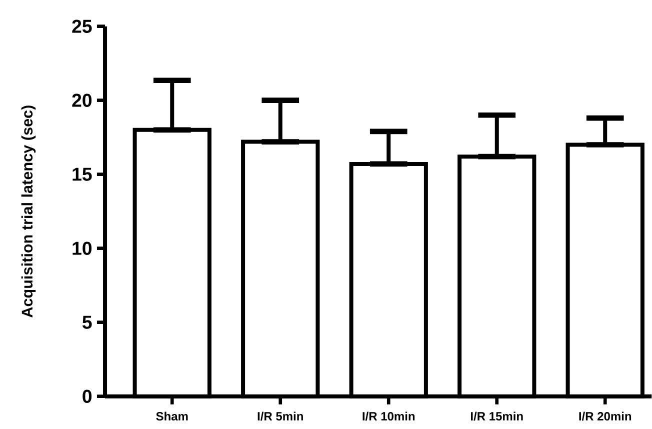 Image resolution: width=652 pixels, height=429 pixels. Describe the element at coordinates (82, 100) in the screenshot. I see `y-tick-label: 20` at that location.